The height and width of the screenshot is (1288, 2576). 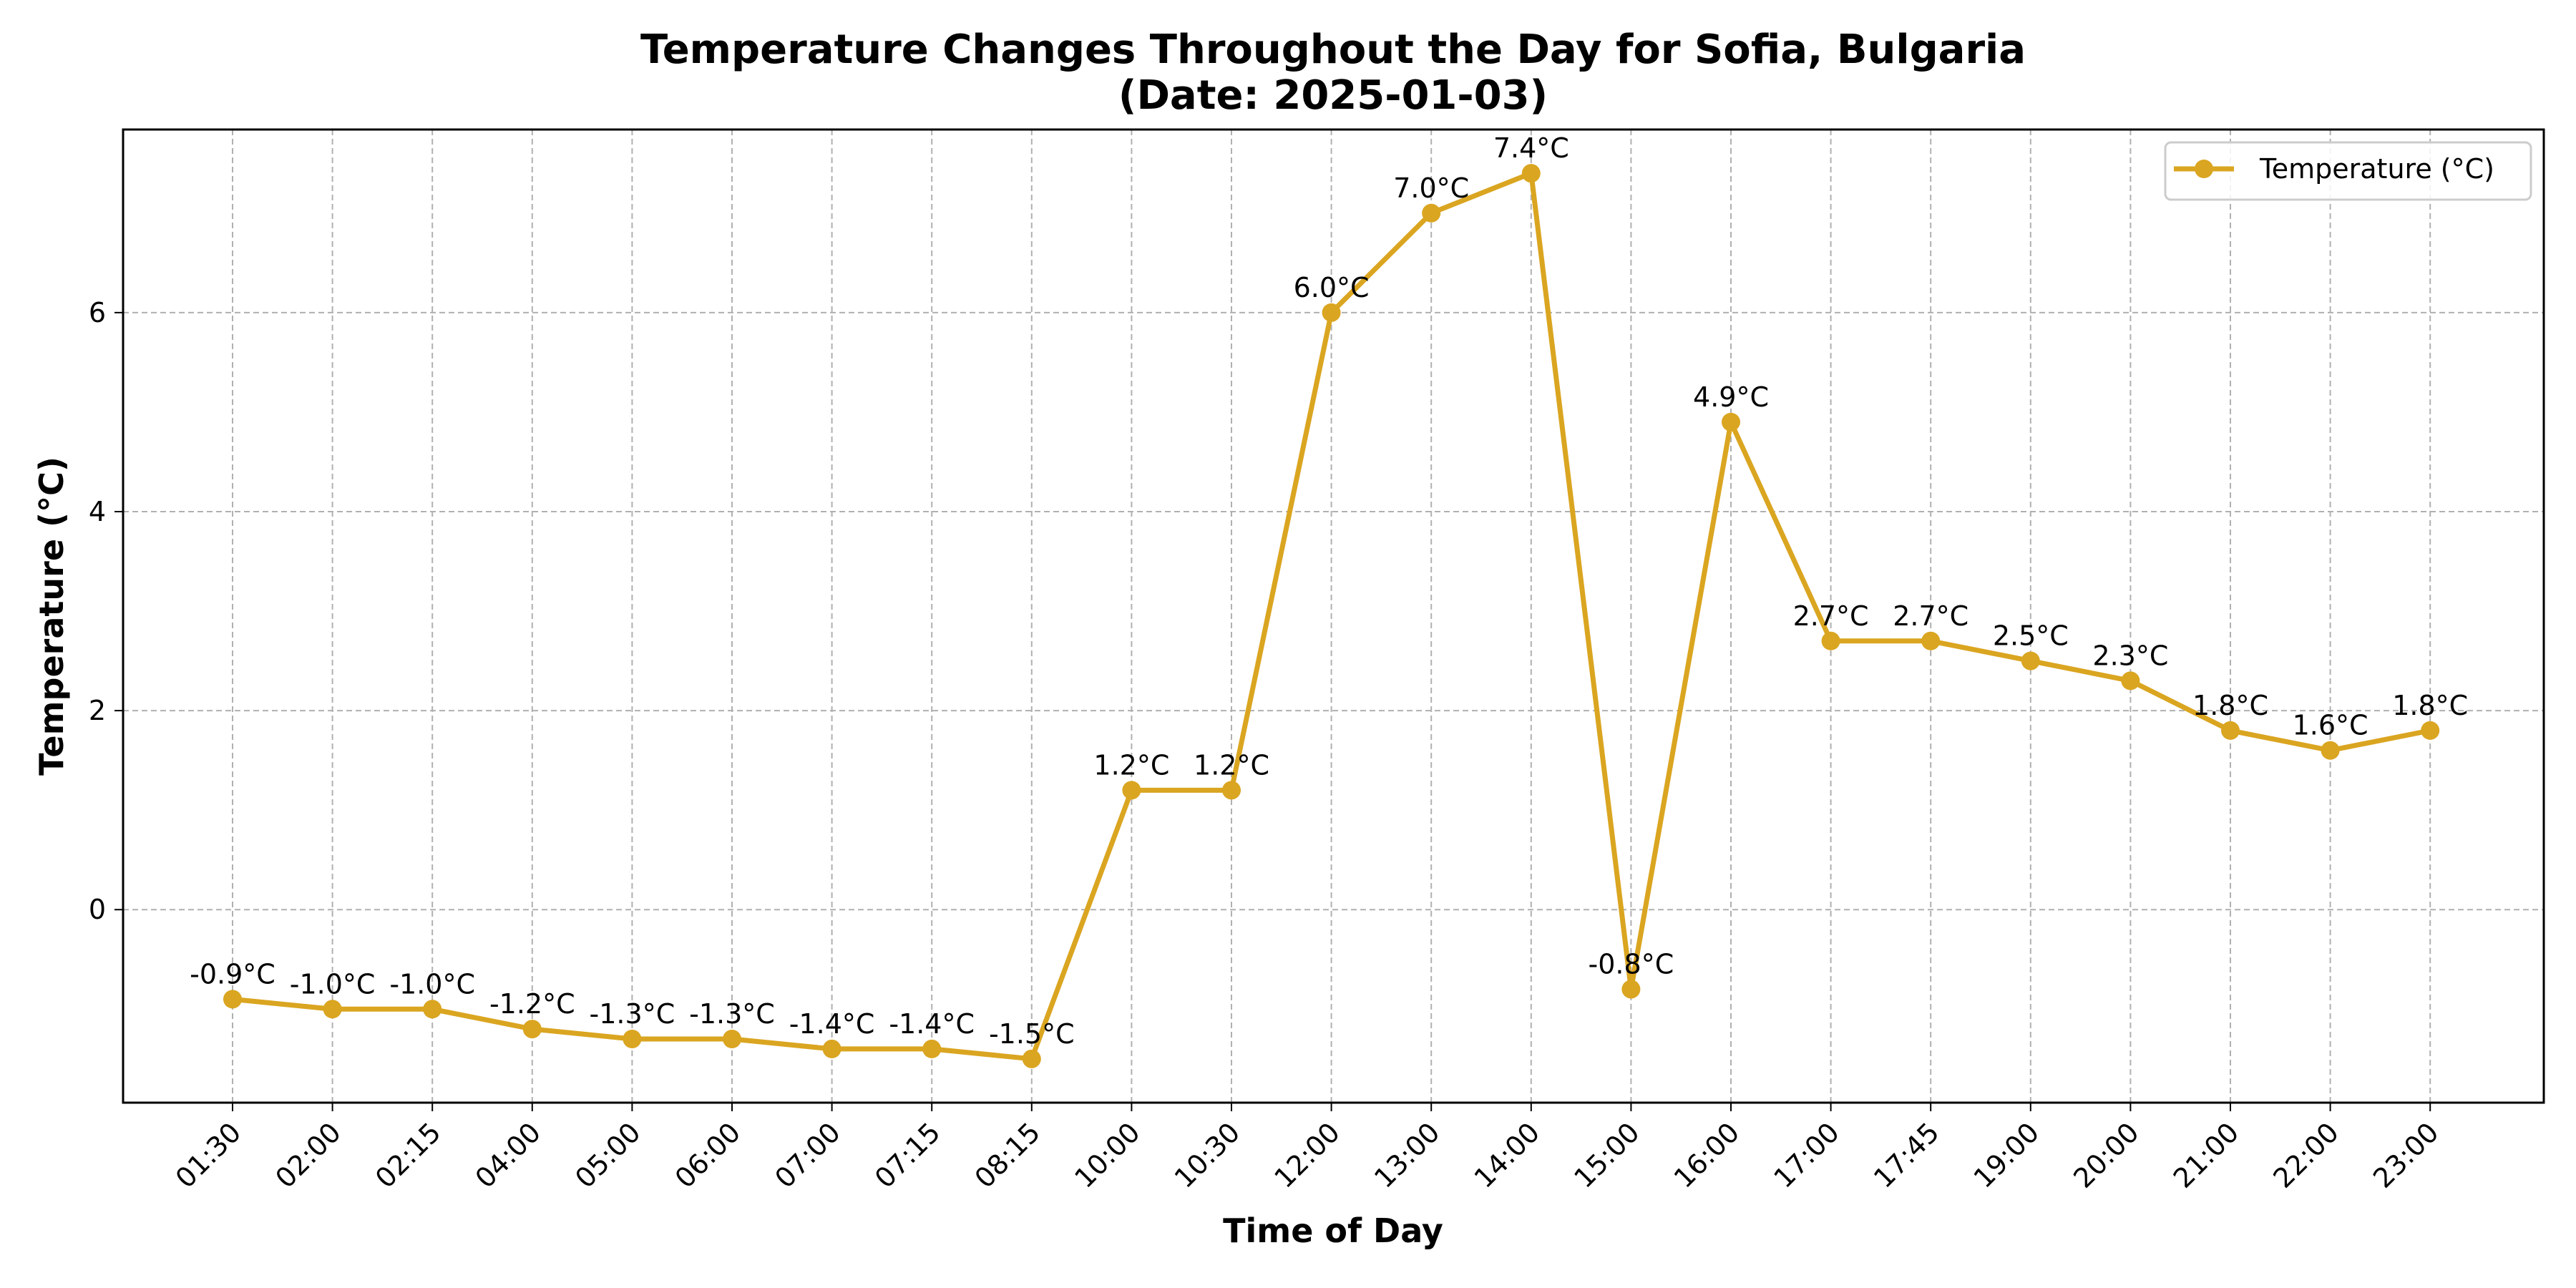 I want to click on data-label: 1.6°C, so click(x=2330, y=725).